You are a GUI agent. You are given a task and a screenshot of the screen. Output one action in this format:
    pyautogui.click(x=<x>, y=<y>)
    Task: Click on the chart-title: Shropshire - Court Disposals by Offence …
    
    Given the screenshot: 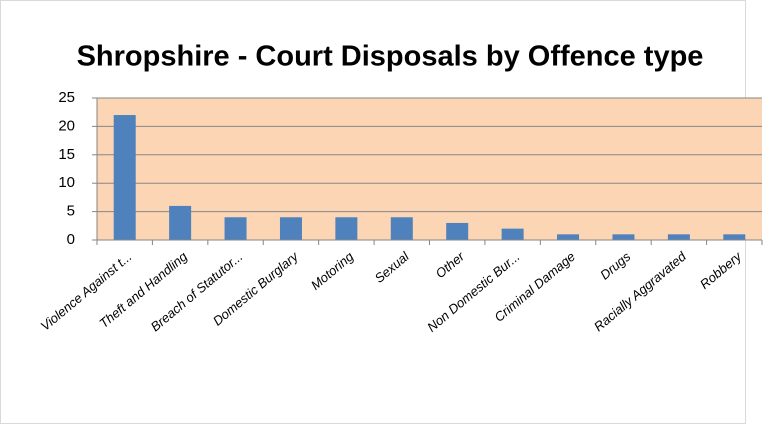 What is the action you would take?
    pyautogui.click(x=390, y=57)
    